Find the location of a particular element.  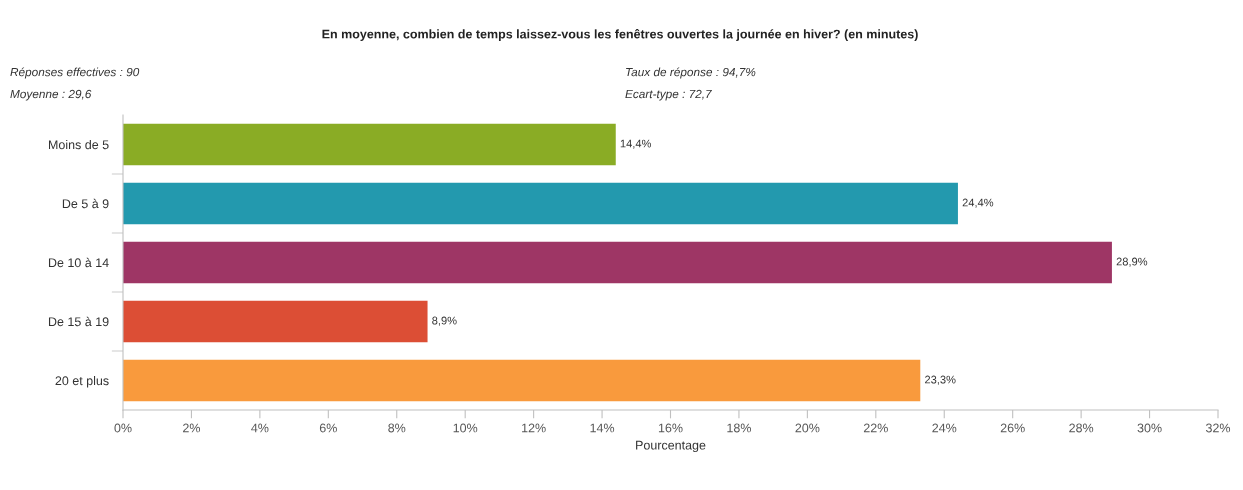

x-tick-label: 18% is located at coordinates (739, 428).